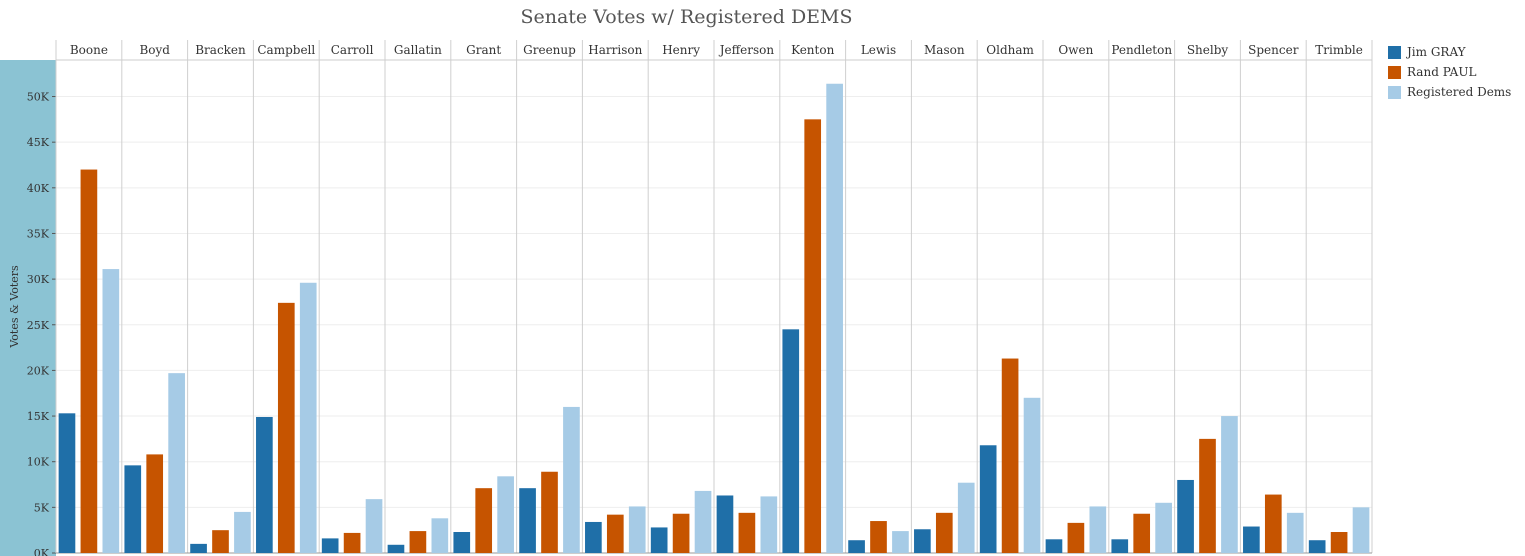 This screenshot has width=1525, height=556. I want to click on category-label: Mason, so click(944, 50).